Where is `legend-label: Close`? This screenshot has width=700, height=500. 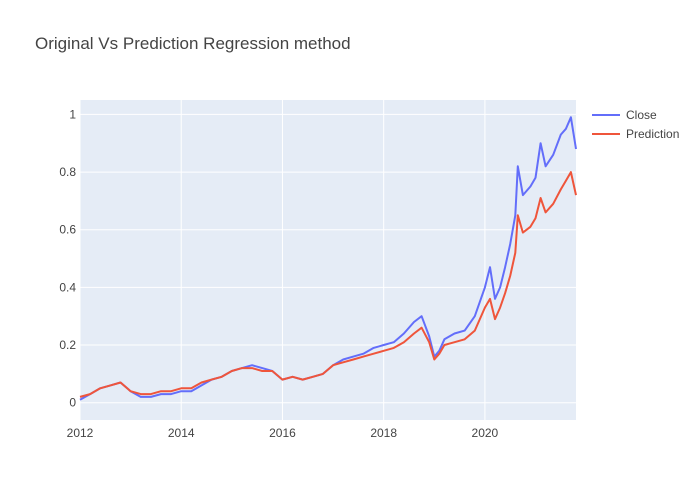 legend-label: Close is located at coordinates (641, 115).